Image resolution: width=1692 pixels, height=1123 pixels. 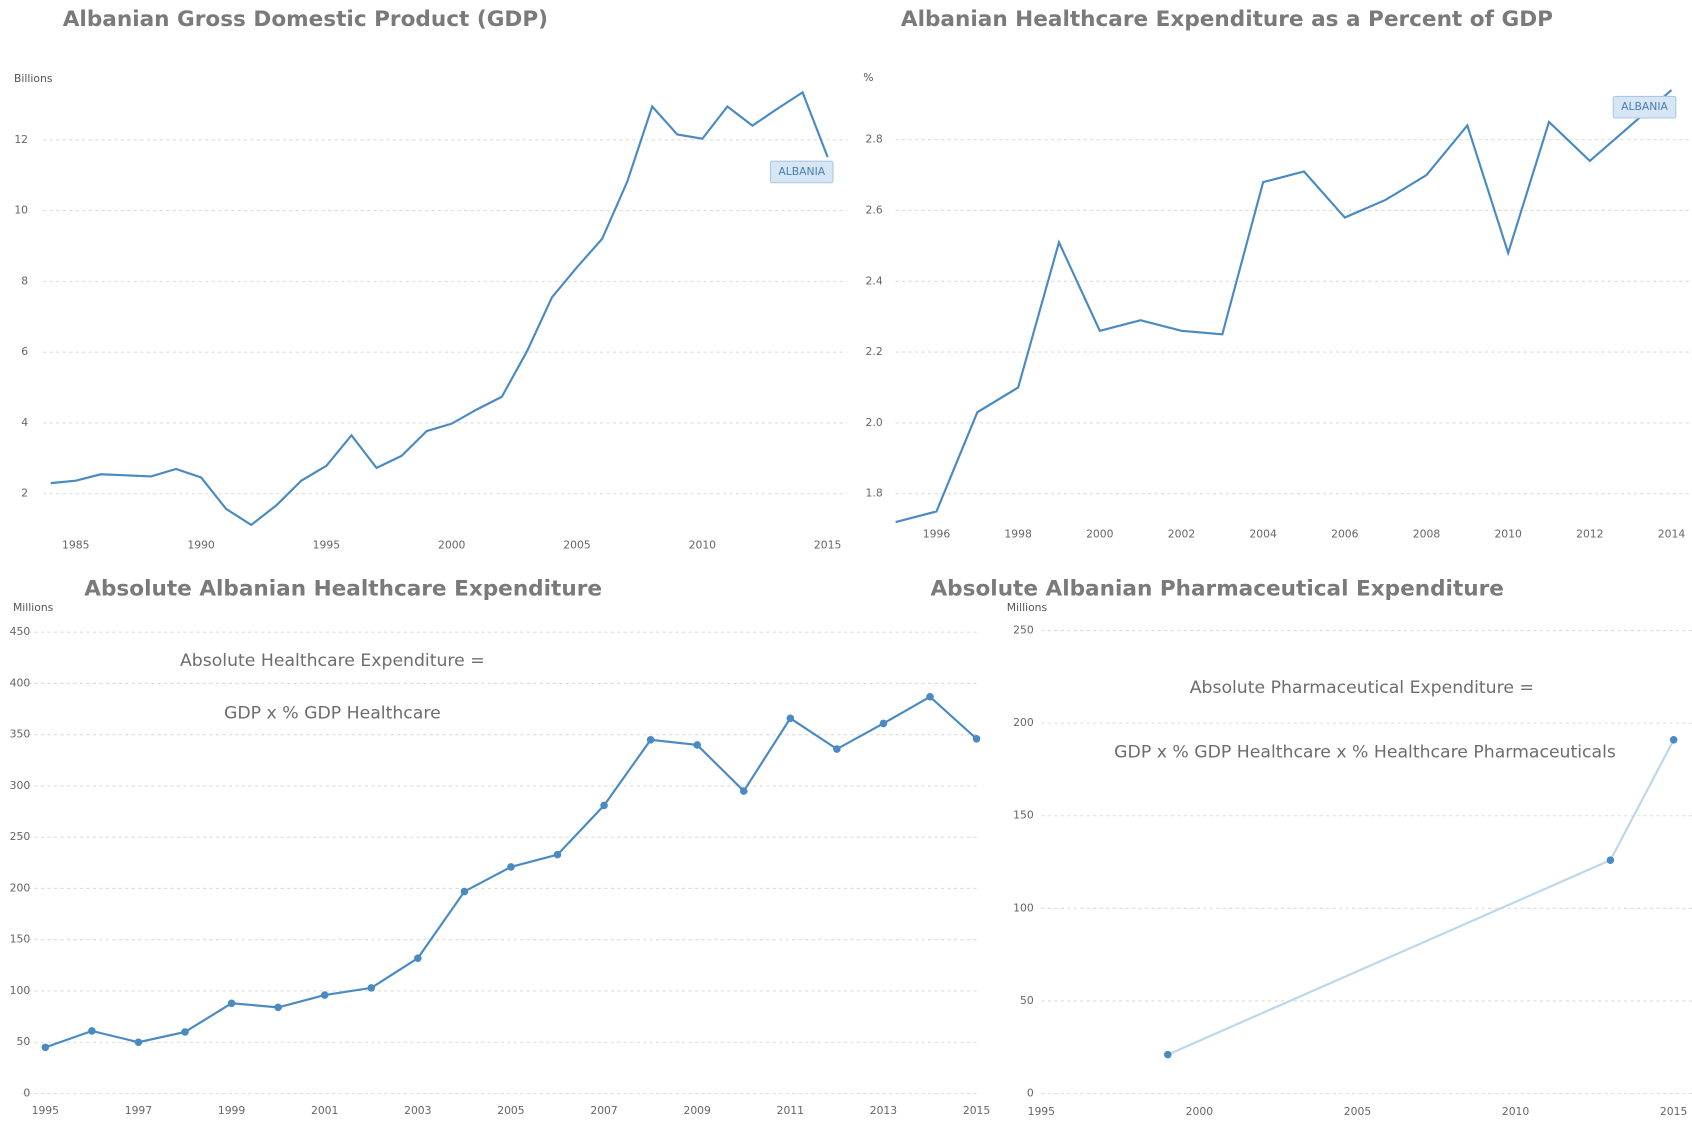 I want to click on x-tick-label: 1985, so click(x=75, y=544).